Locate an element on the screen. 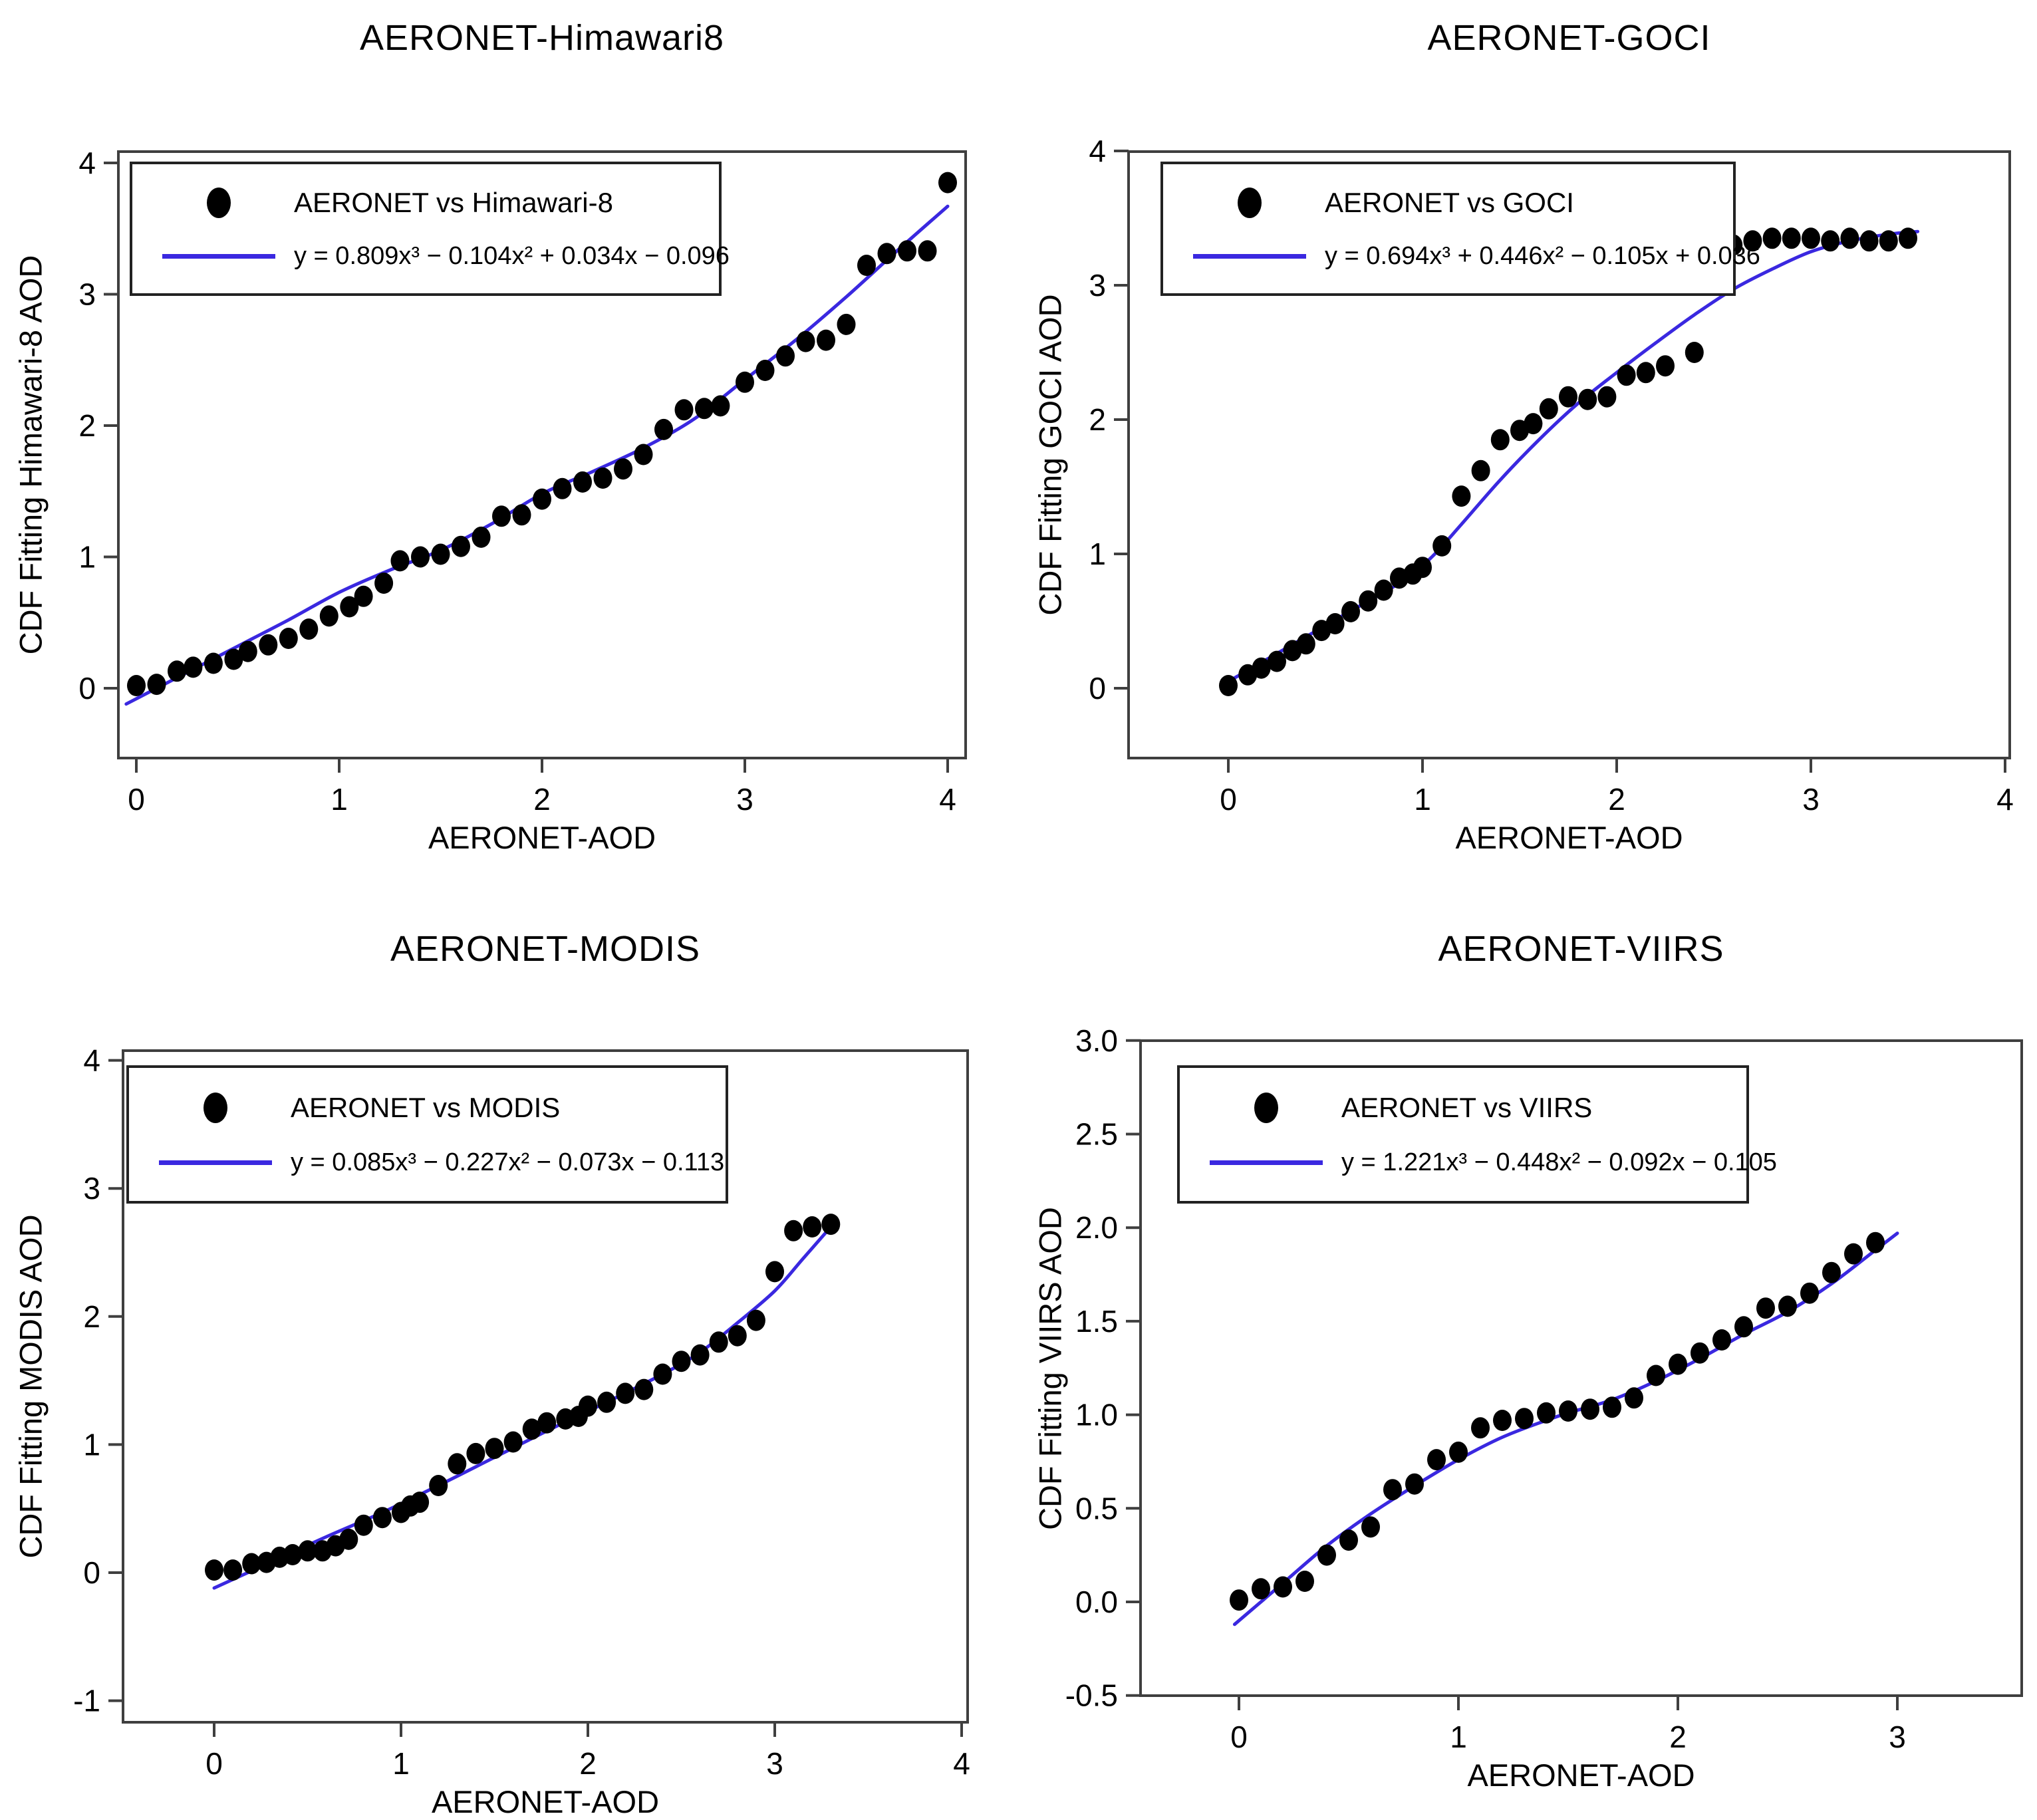  y-tick-label: 3.0 is located at coordinates (1096, 1040).